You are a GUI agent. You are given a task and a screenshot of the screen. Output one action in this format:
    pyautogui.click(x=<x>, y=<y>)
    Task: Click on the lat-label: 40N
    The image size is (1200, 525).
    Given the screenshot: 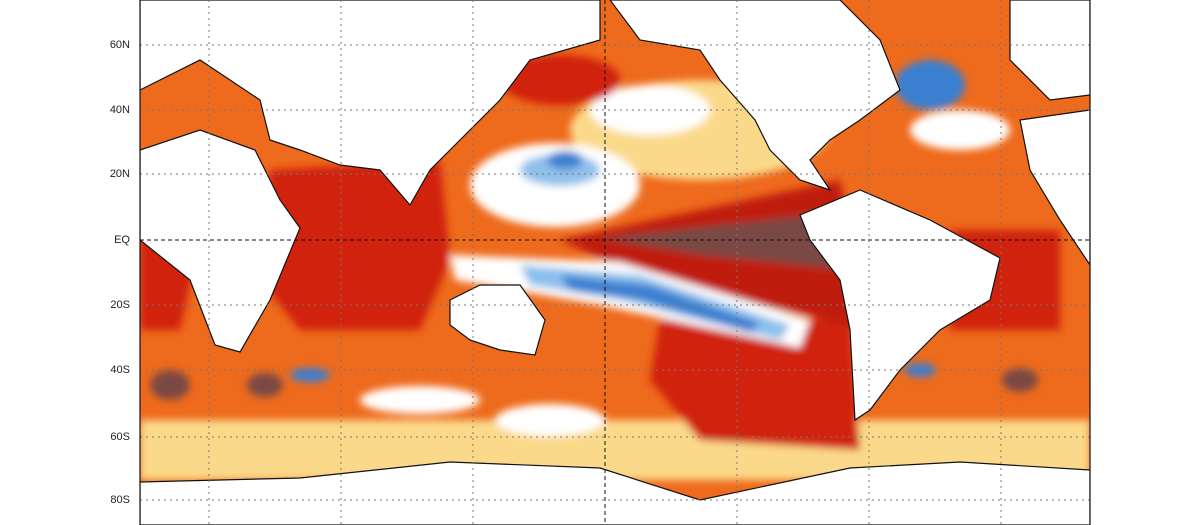 What is the action you would take?
    pyautogui.click(x=120, y=110)
    